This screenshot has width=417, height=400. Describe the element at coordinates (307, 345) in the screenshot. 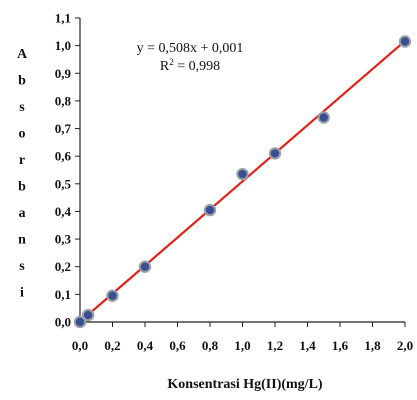

I see `x-tick-label: 1,4` at that location.